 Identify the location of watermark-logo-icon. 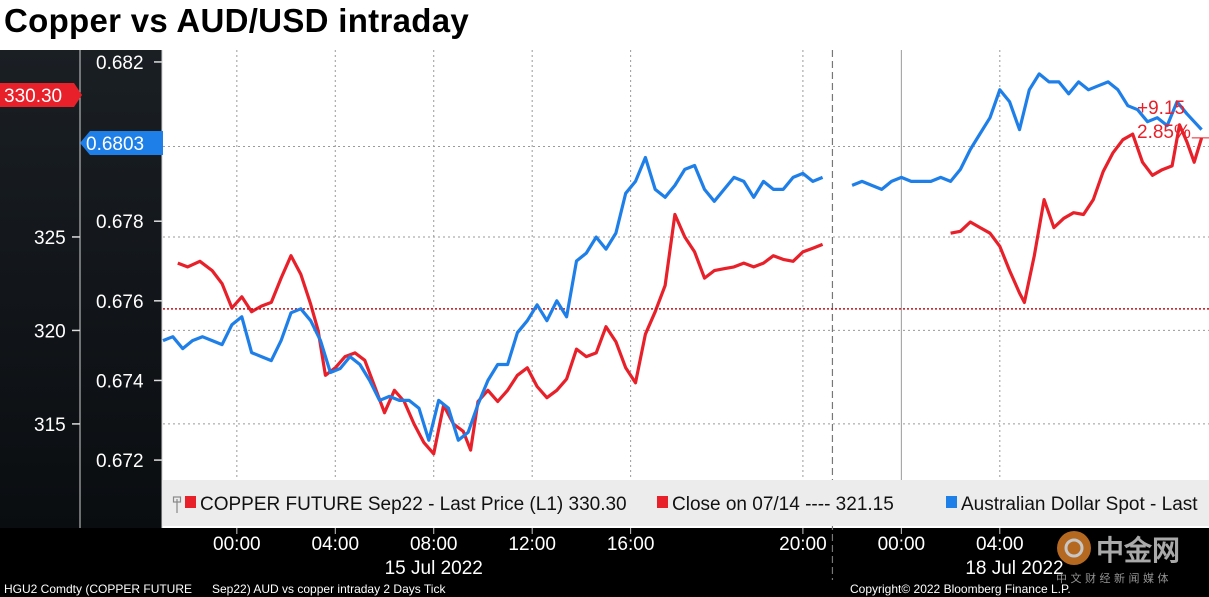
(1074, 548).